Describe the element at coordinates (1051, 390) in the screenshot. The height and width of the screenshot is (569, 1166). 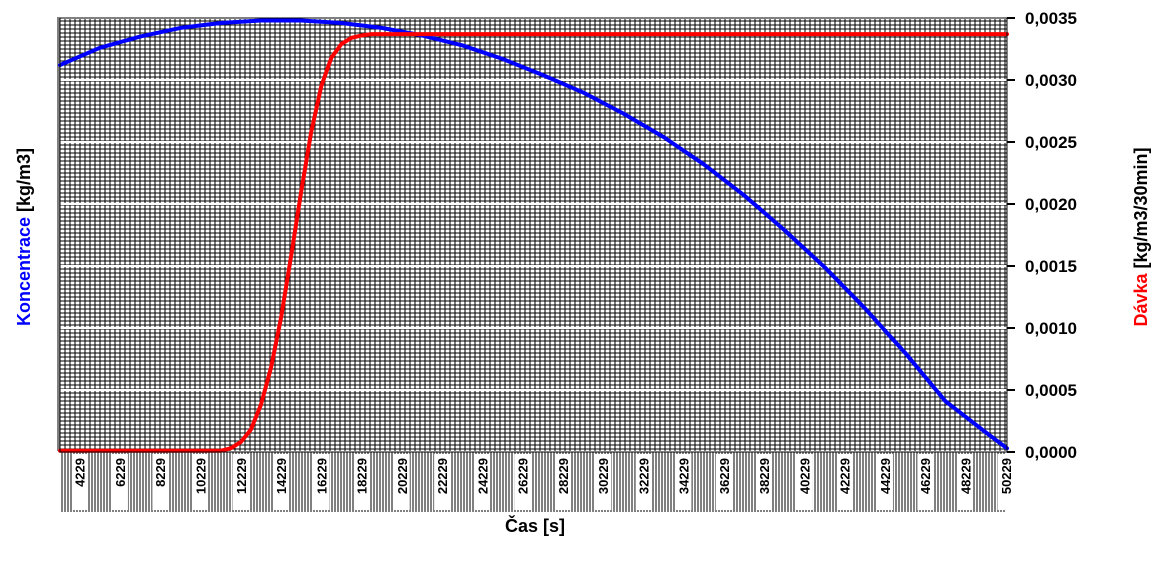
I see `y-tick-label: 0,0005` at that location.